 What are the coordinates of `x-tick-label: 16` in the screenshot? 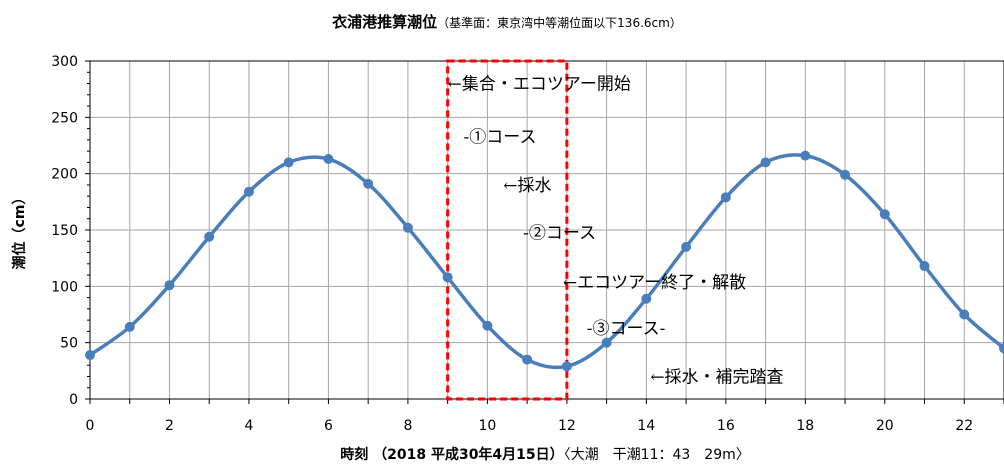 It's located at (726, 426).